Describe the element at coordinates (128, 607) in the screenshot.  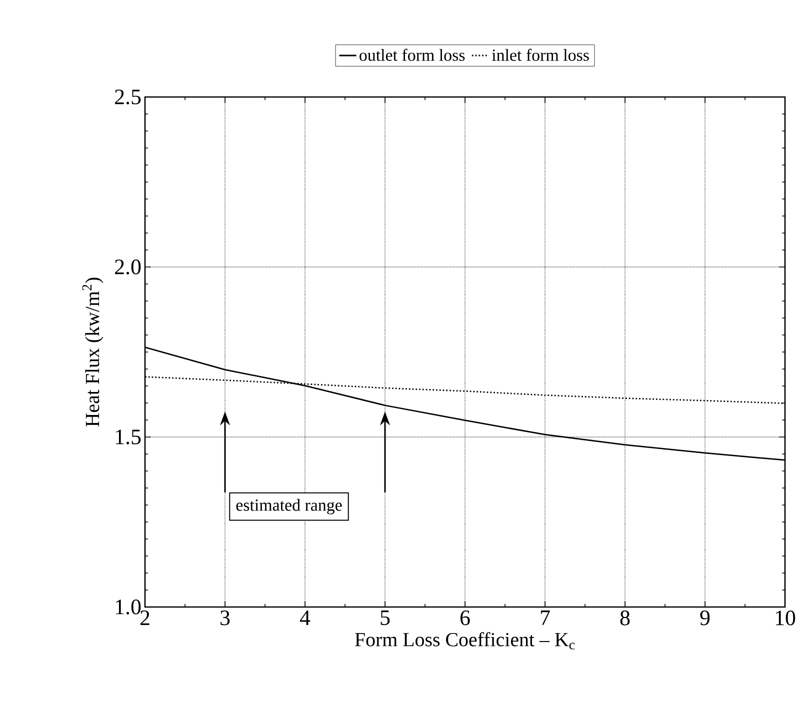
I see `y-tick-label: 1.0` at that location.